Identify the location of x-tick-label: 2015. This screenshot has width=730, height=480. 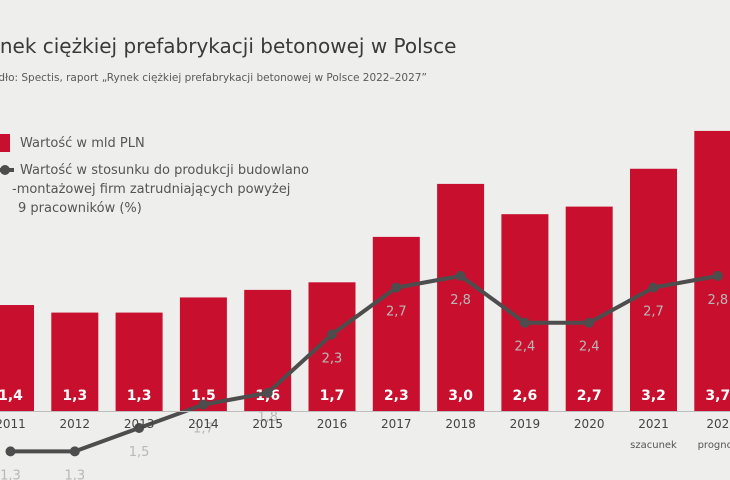
(267, 424).